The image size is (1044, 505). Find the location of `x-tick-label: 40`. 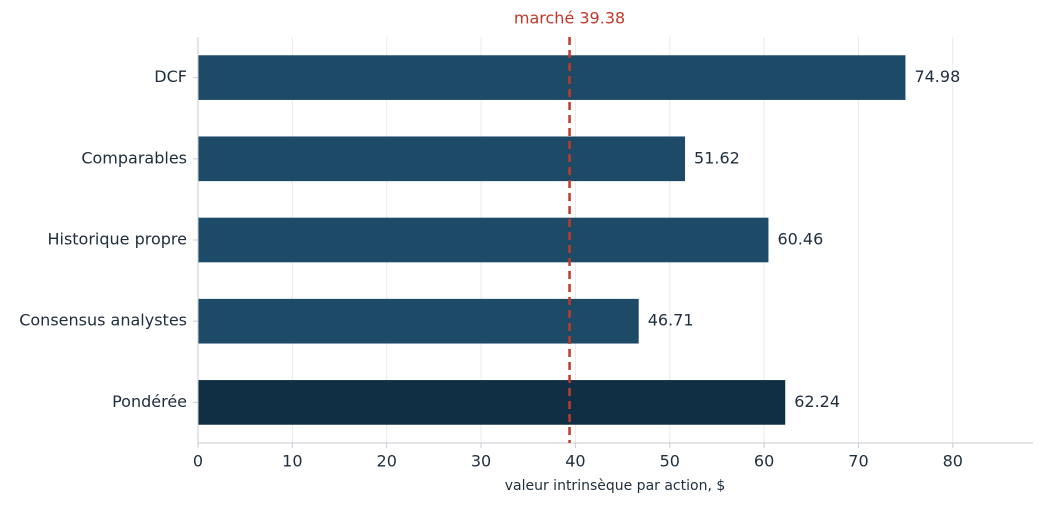

x-tick-label: 40 is located at coordinates (575, 461).